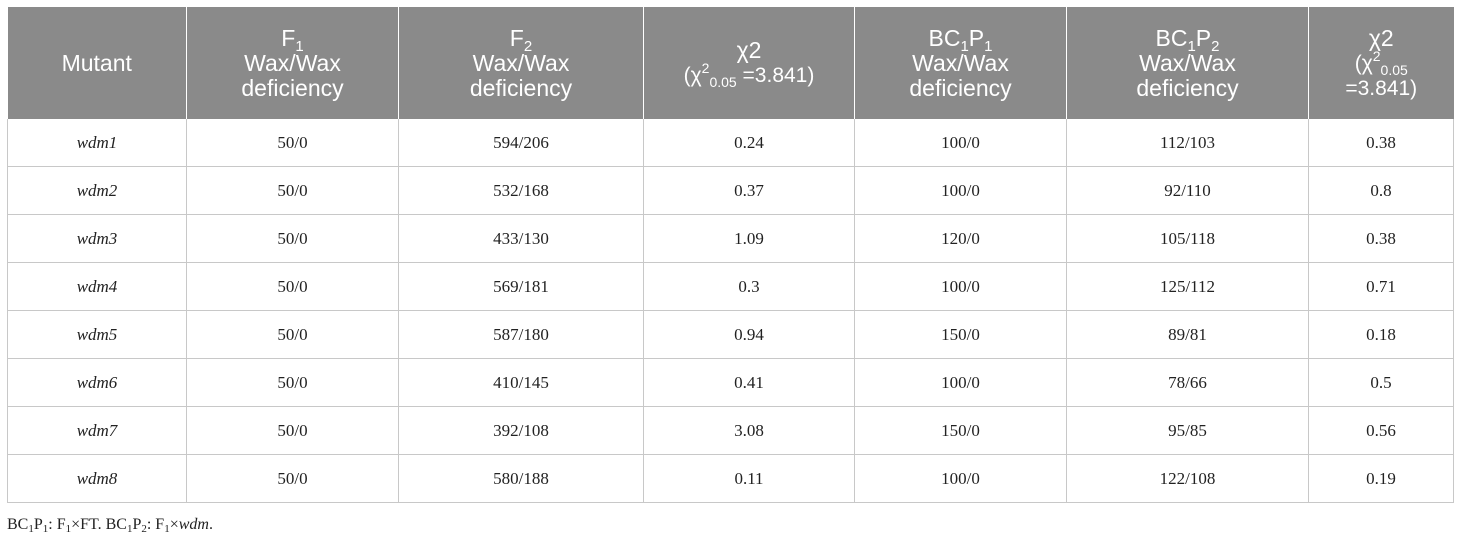 Image resolution: width=1460 pixels, height=543 pixels. What do you see at coordinates (1187, 430) in the screenshot?
I see `cell-bc1p2: 95/85` at bounding box center [1187, 430].